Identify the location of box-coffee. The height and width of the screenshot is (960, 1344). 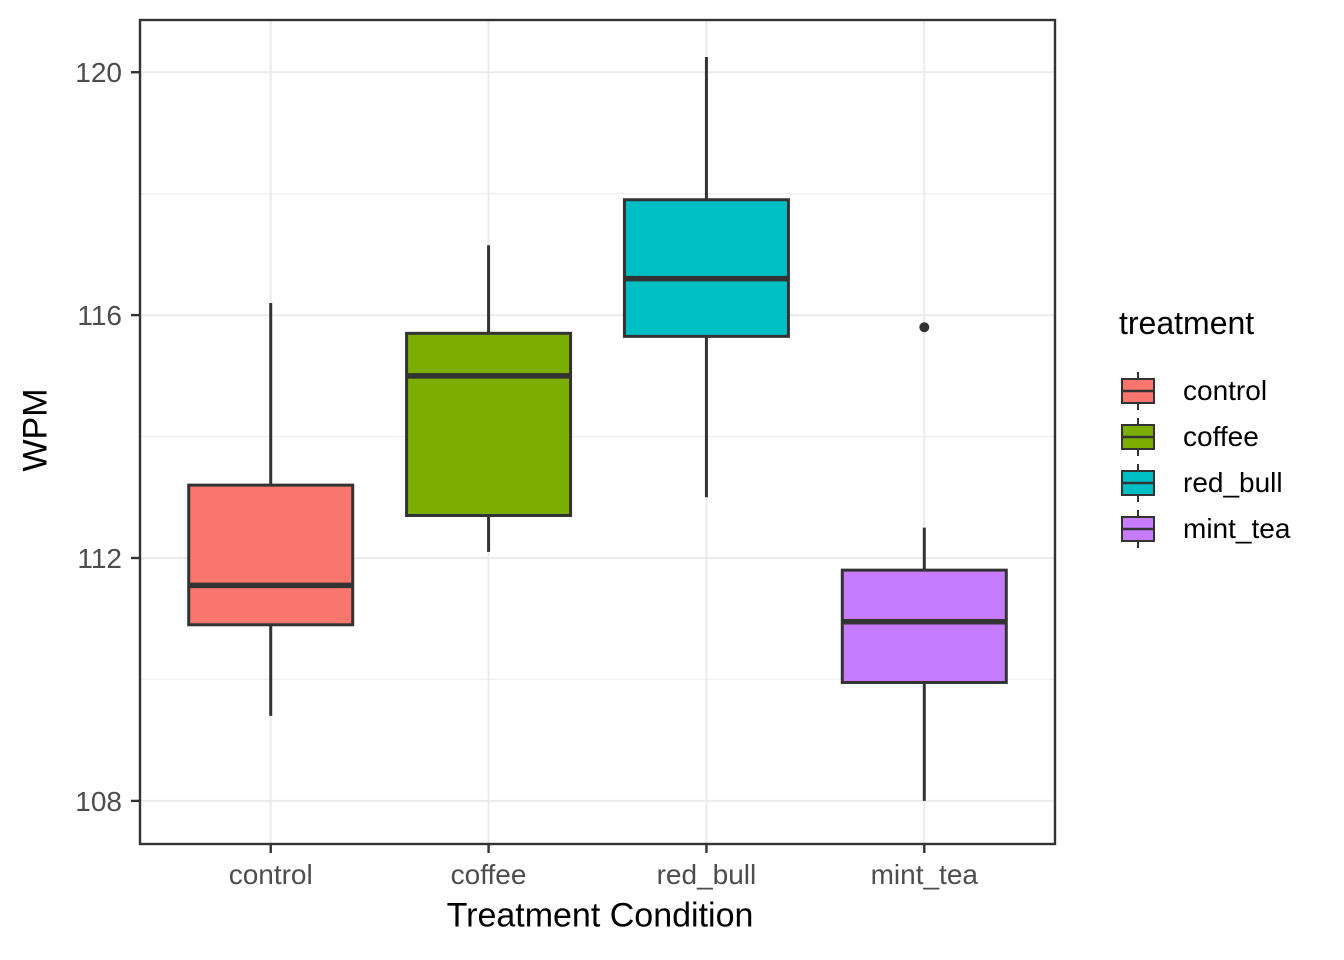
(489, 424).